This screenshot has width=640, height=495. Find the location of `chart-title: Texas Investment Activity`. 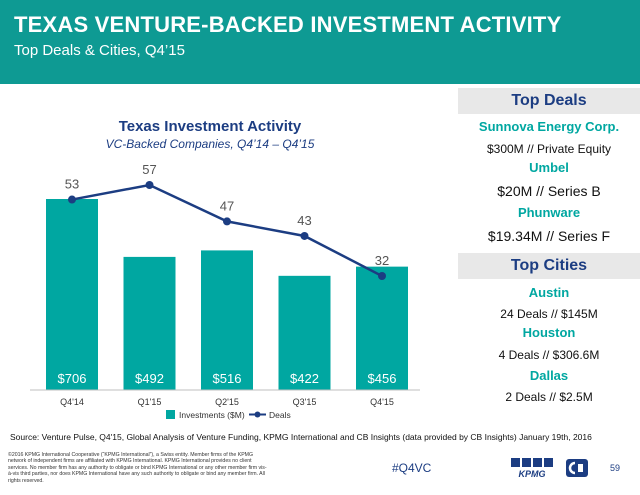

chart-title: Texas Investment Activity is located at coordinates (210, 126).